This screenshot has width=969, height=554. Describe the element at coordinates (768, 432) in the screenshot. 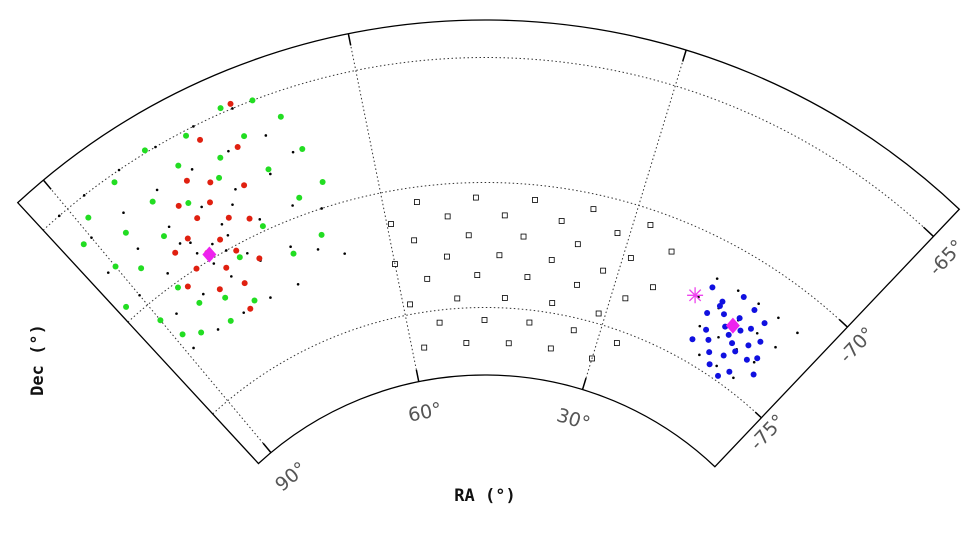

I see `y-tick-label: -75°` at that location.